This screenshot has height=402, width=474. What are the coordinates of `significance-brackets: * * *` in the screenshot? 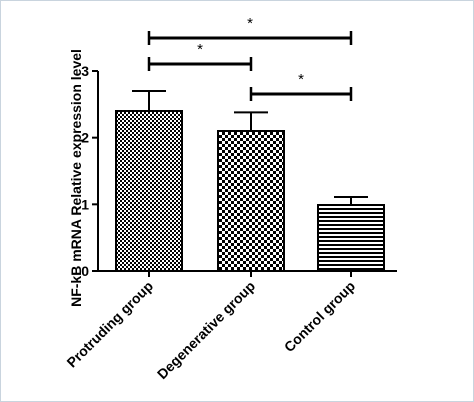 It's located at (250, 58).